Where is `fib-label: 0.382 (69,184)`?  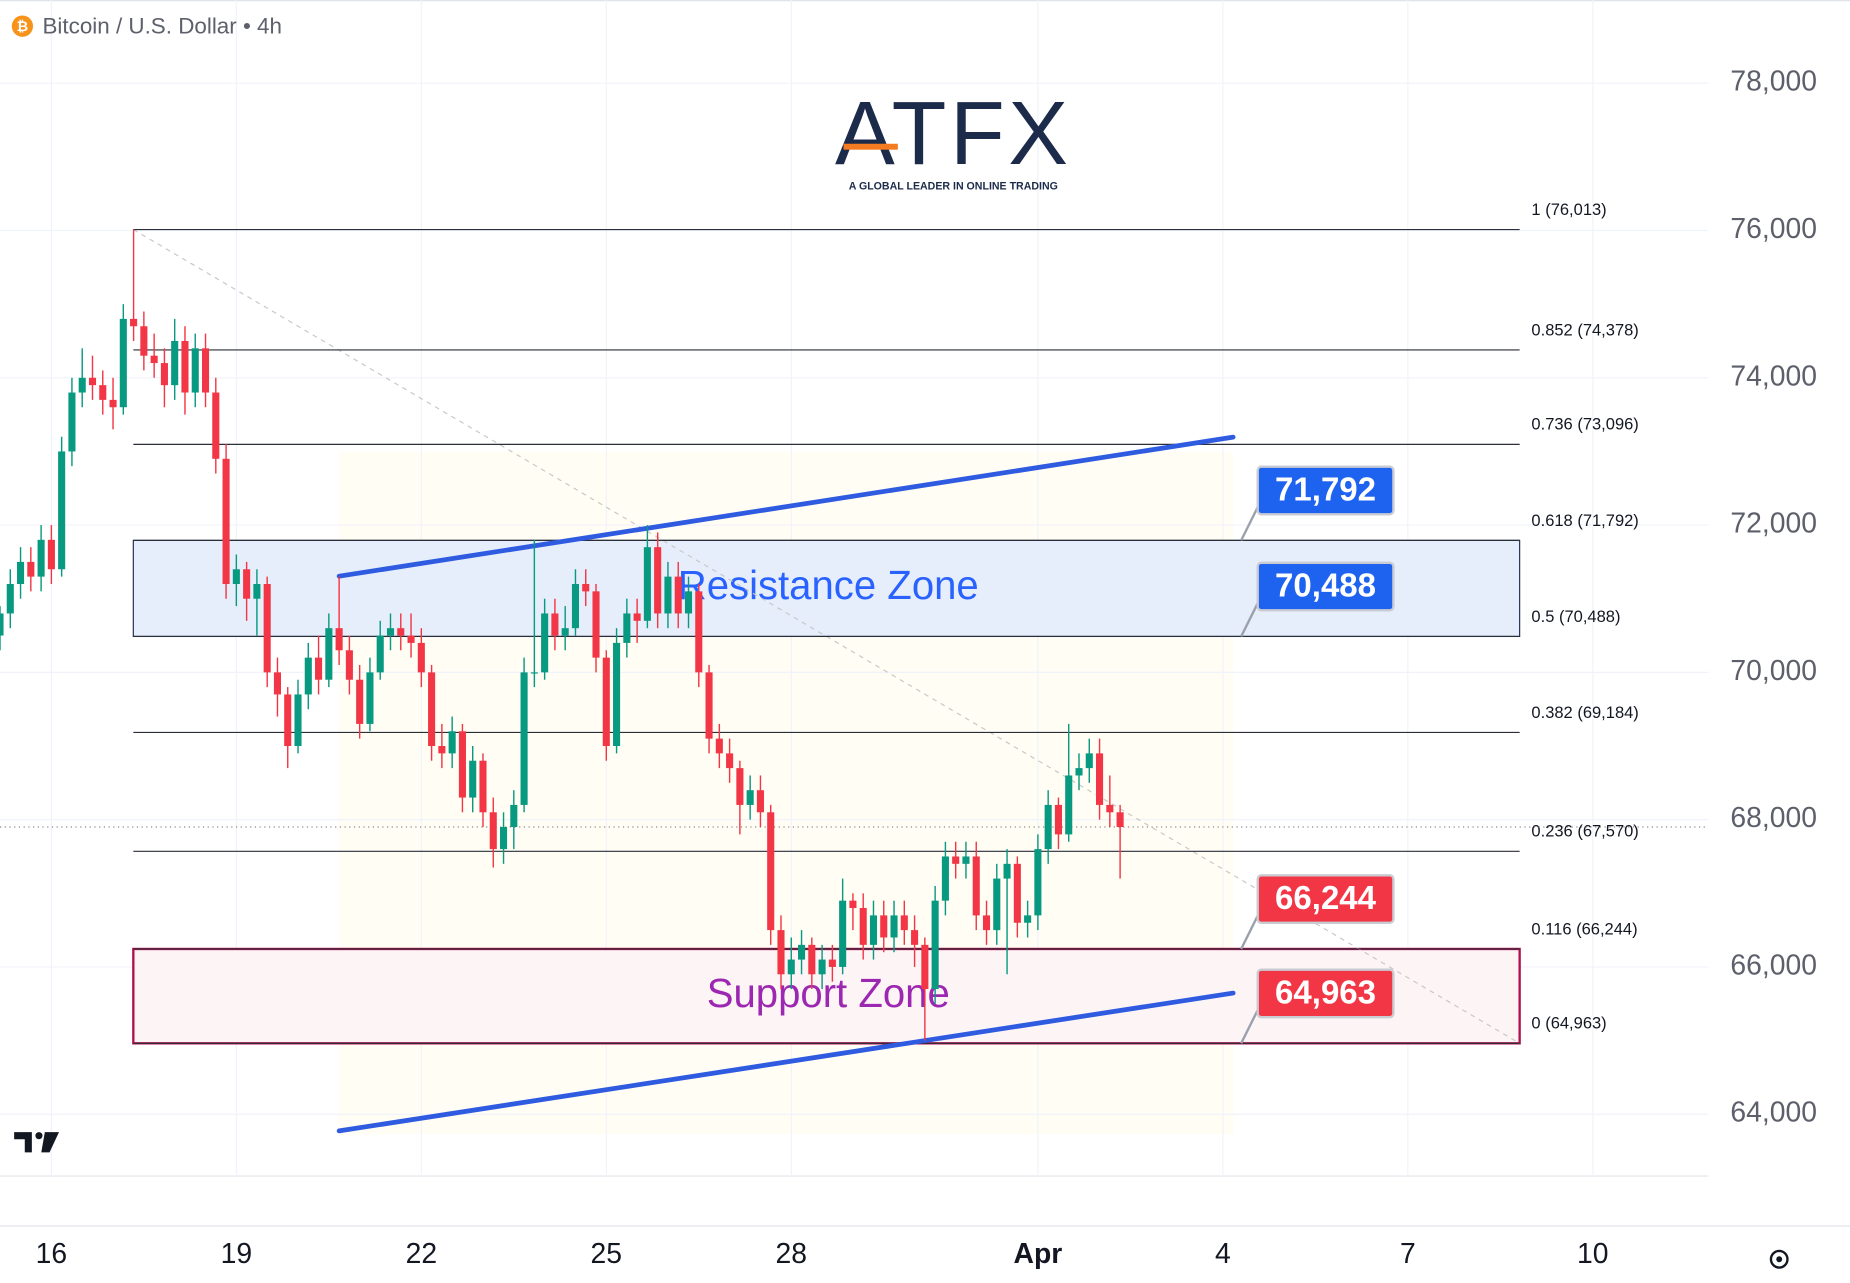 fib-label: 0.382 (69,184) is located at coordinates (1584, 712).